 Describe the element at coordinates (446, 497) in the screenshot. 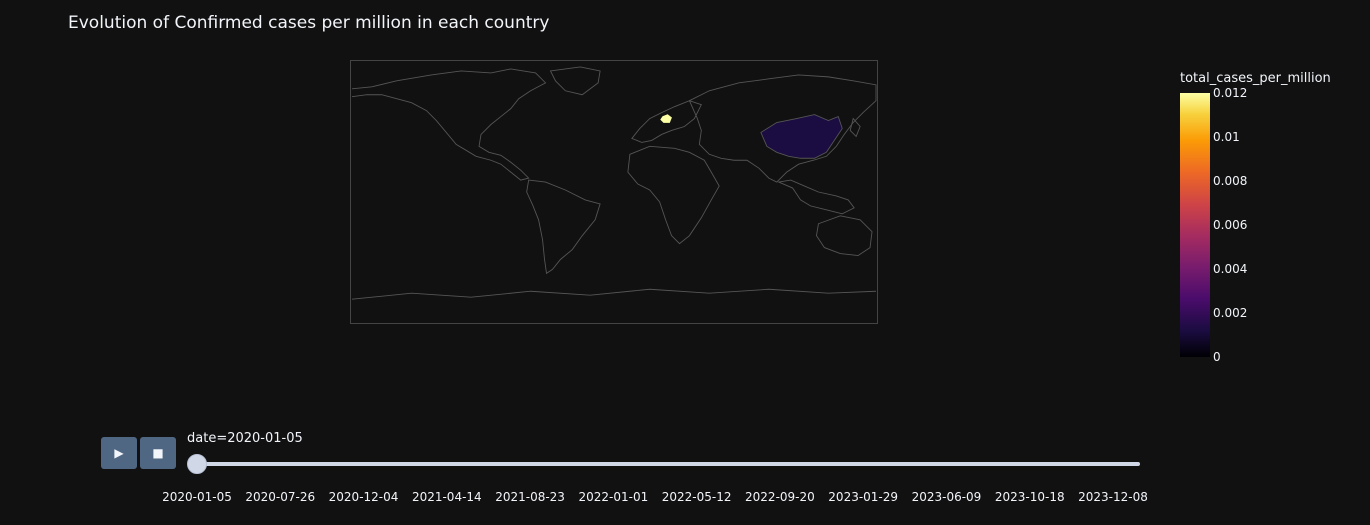

I see `slider-tick-label: 2021-04-14` at that location.